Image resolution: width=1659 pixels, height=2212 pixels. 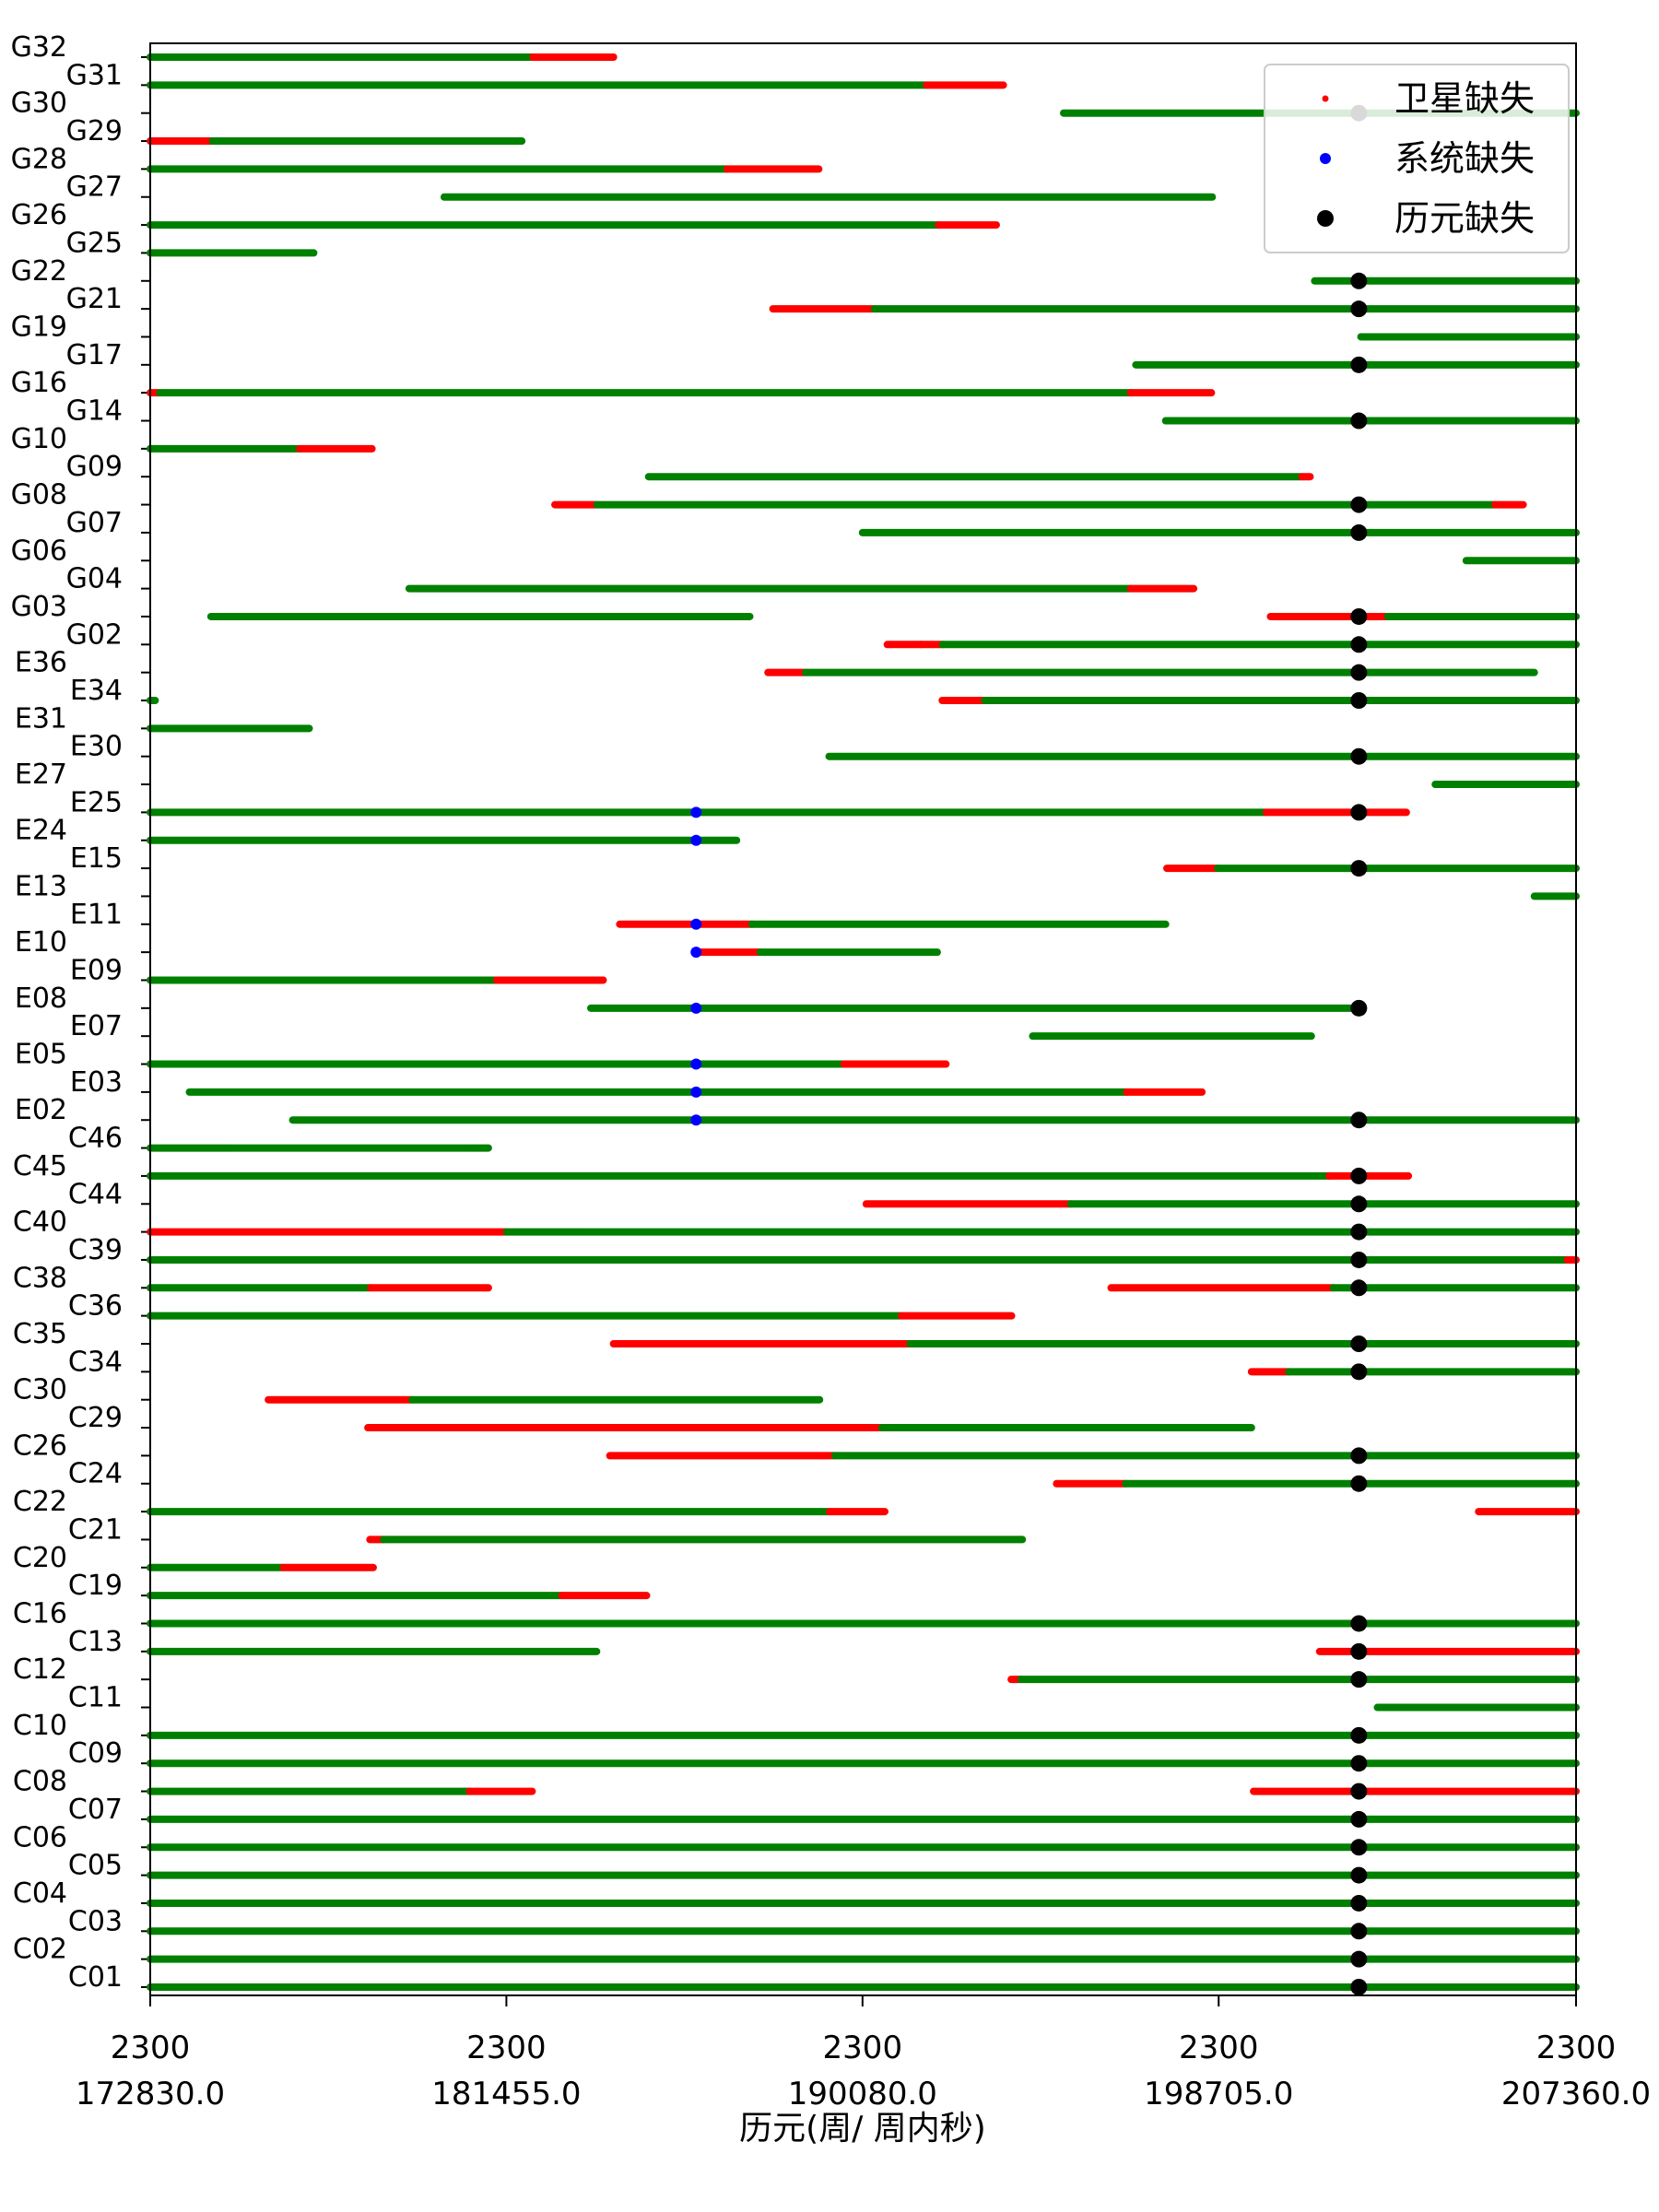 What do you see at coordinates (95, 1921) in the screenshot?
I see `y-label-c03: C03` at bounding box center [95, 1921].